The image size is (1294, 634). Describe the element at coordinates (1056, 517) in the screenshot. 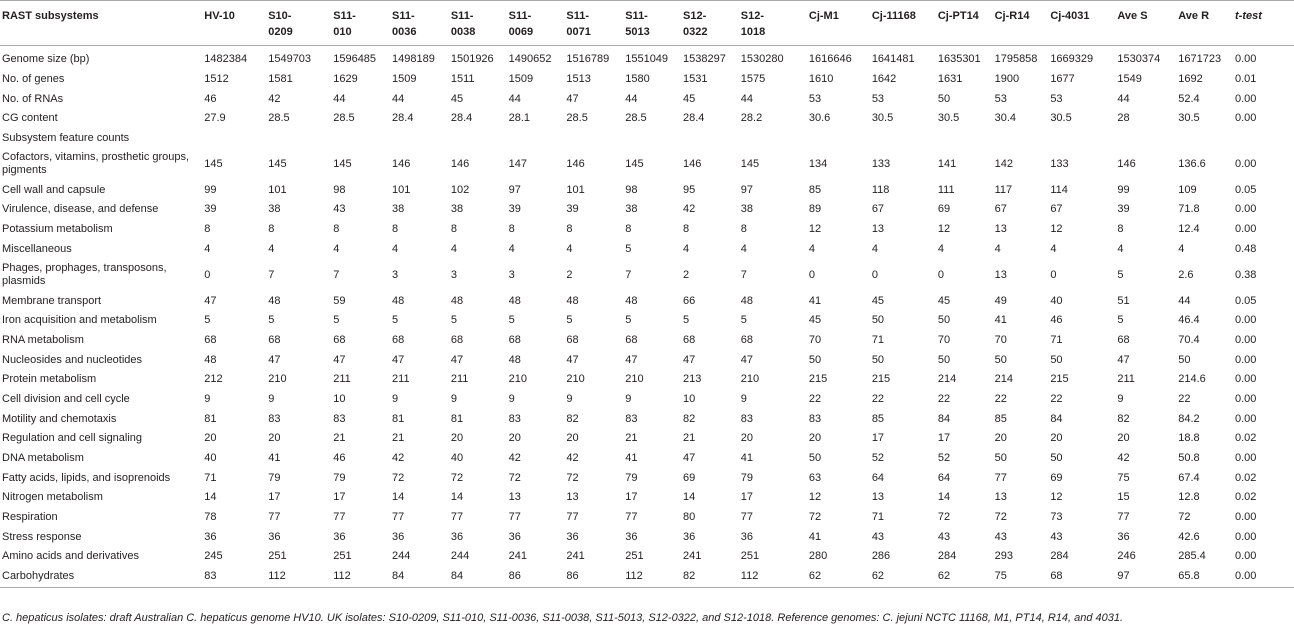

I see `table-cell: 73` at that location.